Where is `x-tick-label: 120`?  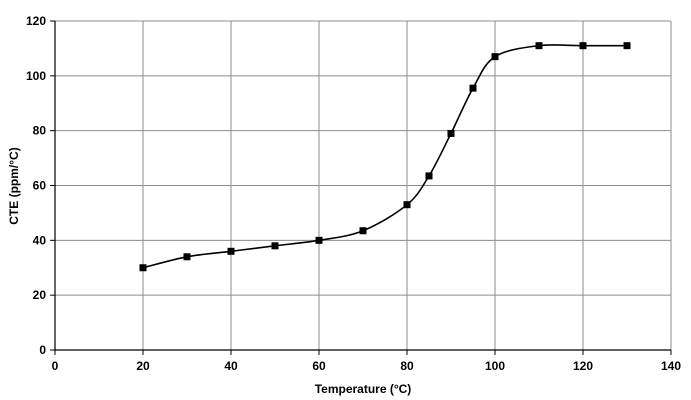 x-tick-label: 120 is located at coordinates (583, 366).